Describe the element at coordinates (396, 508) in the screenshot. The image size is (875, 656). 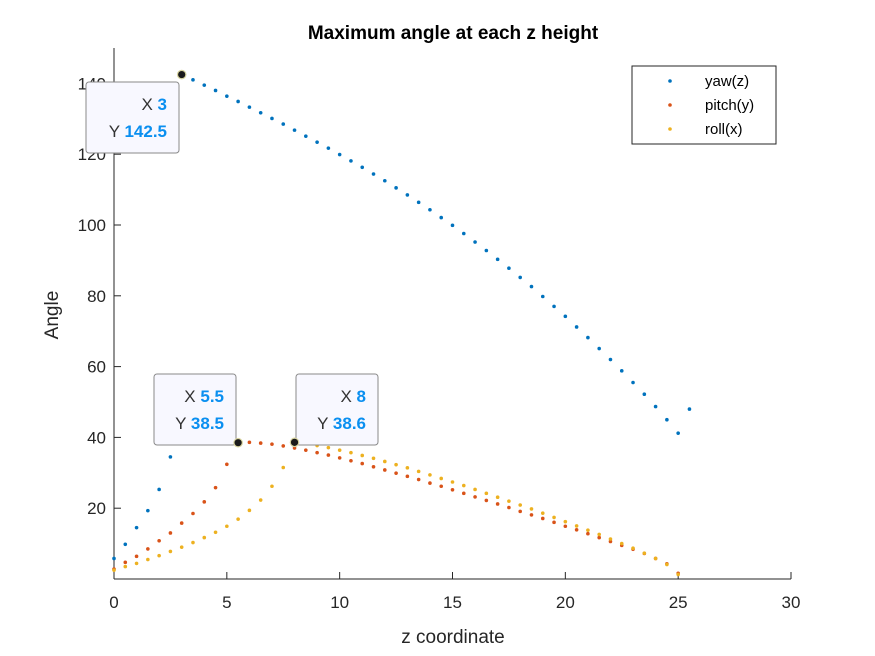
I see `series-rollx` at that location.